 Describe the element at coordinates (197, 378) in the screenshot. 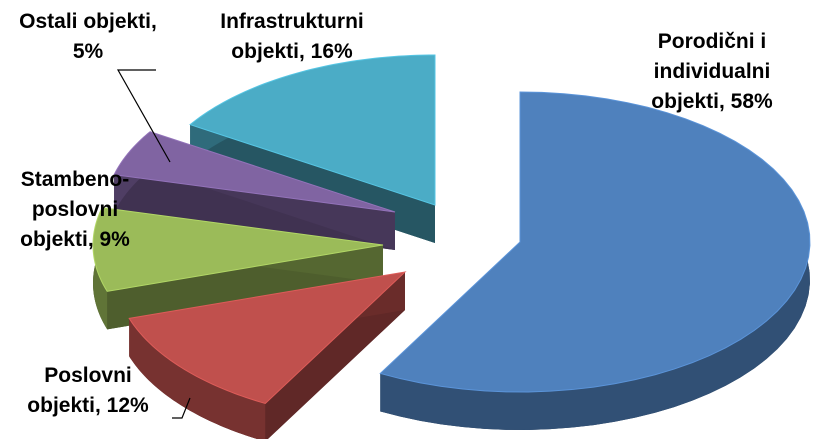

I see `slice-side` at that location.